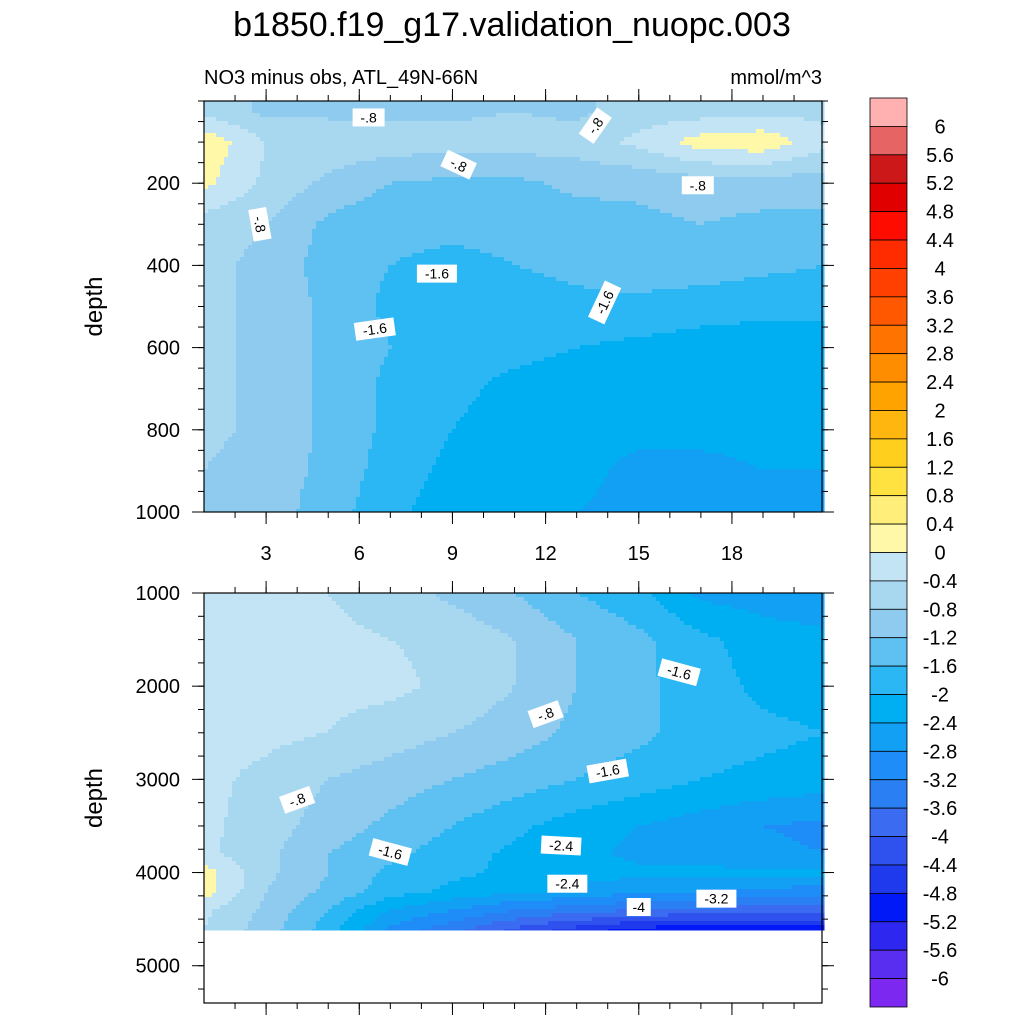  Describe the element at coordinates (940, 241) in the screenshot. I see `colorbar-label: 4.4` at that location.